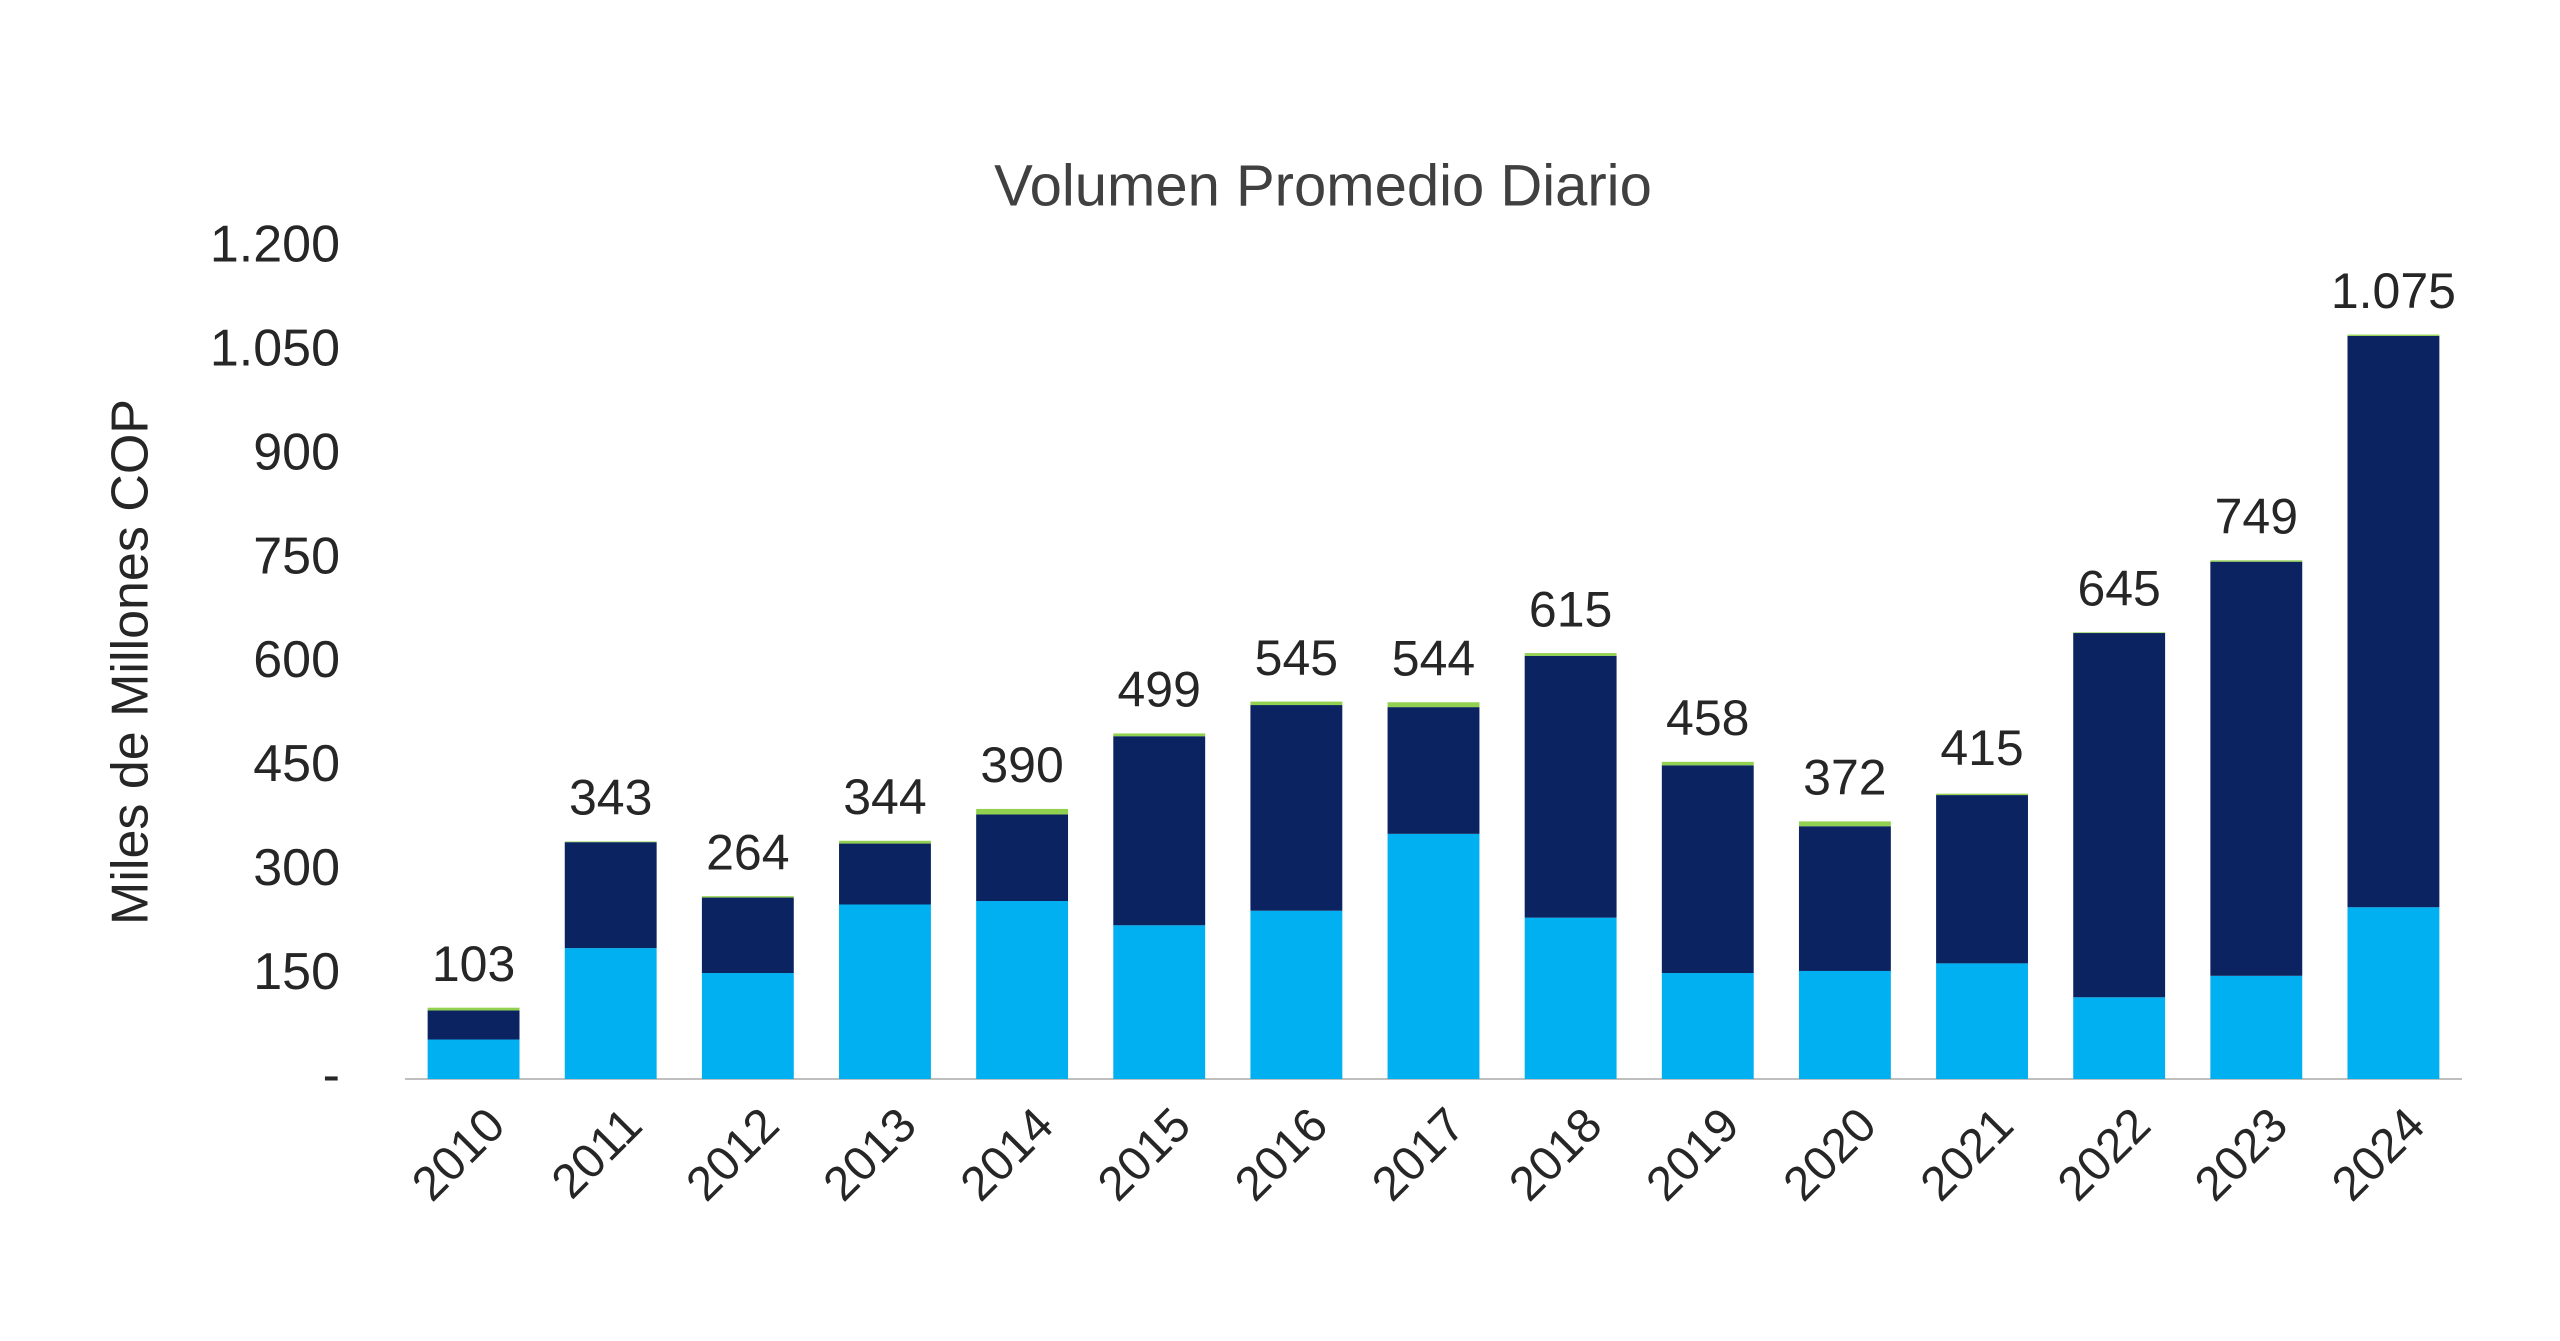 Image resolution: width=2560 pixels, height=1341 pixels. What do you see at coordinates (1159, 690) in the screenshot?
I see `total-label: 499` at bounding box center [1159, 690].